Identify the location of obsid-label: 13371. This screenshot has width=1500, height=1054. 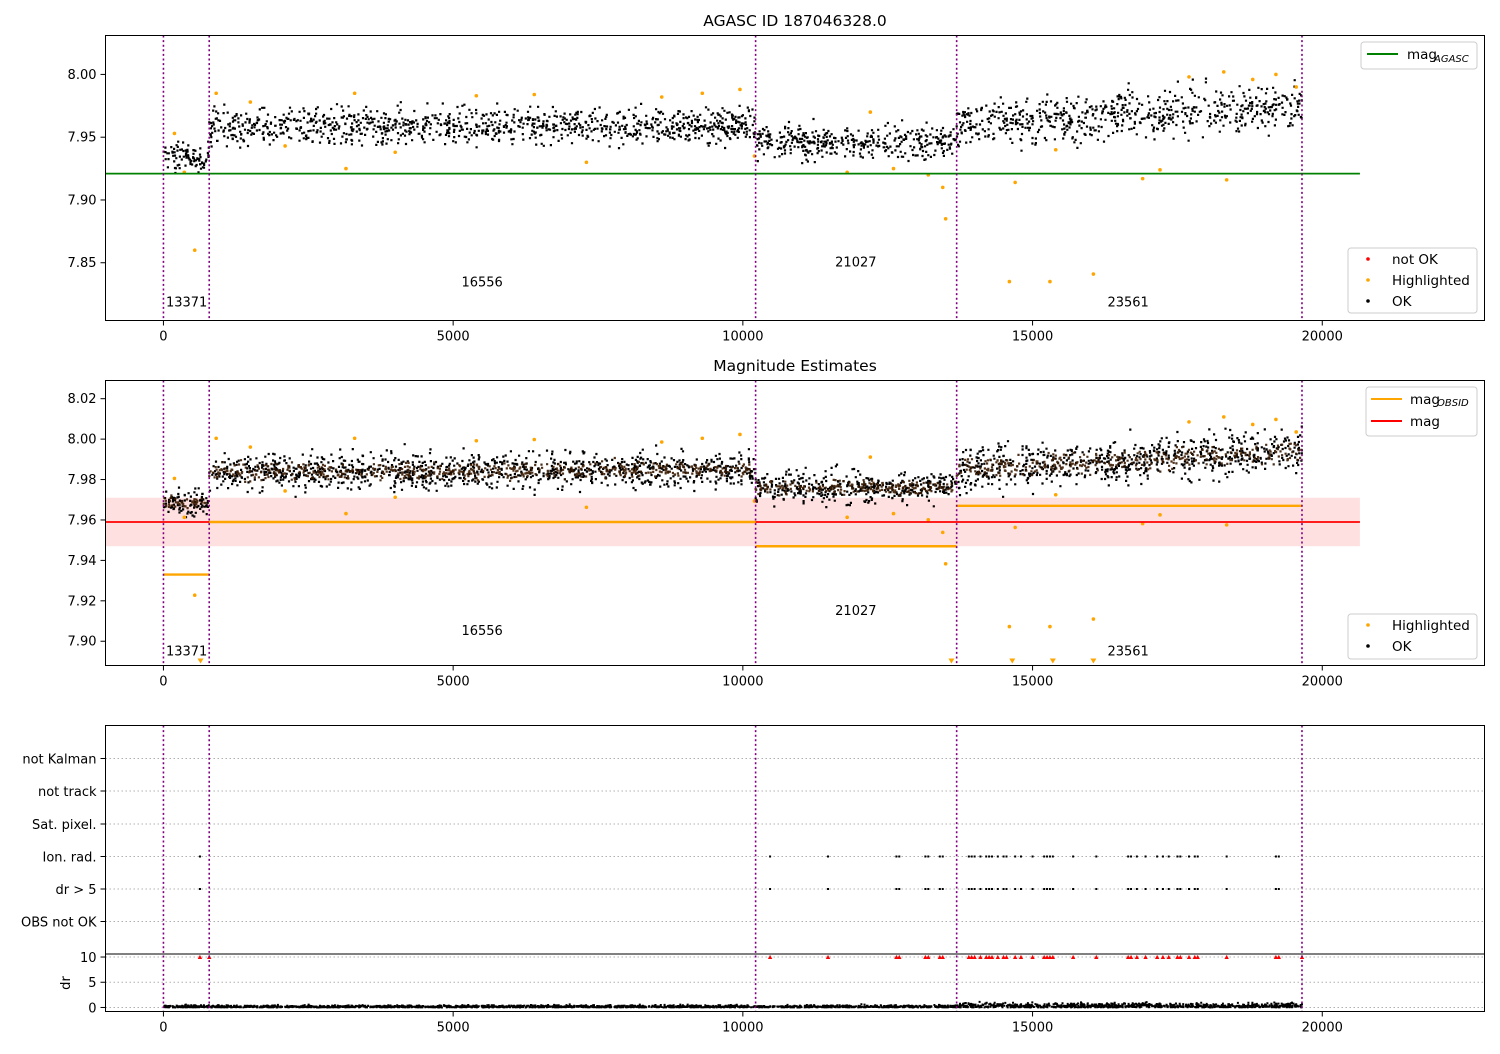
(186, 651).